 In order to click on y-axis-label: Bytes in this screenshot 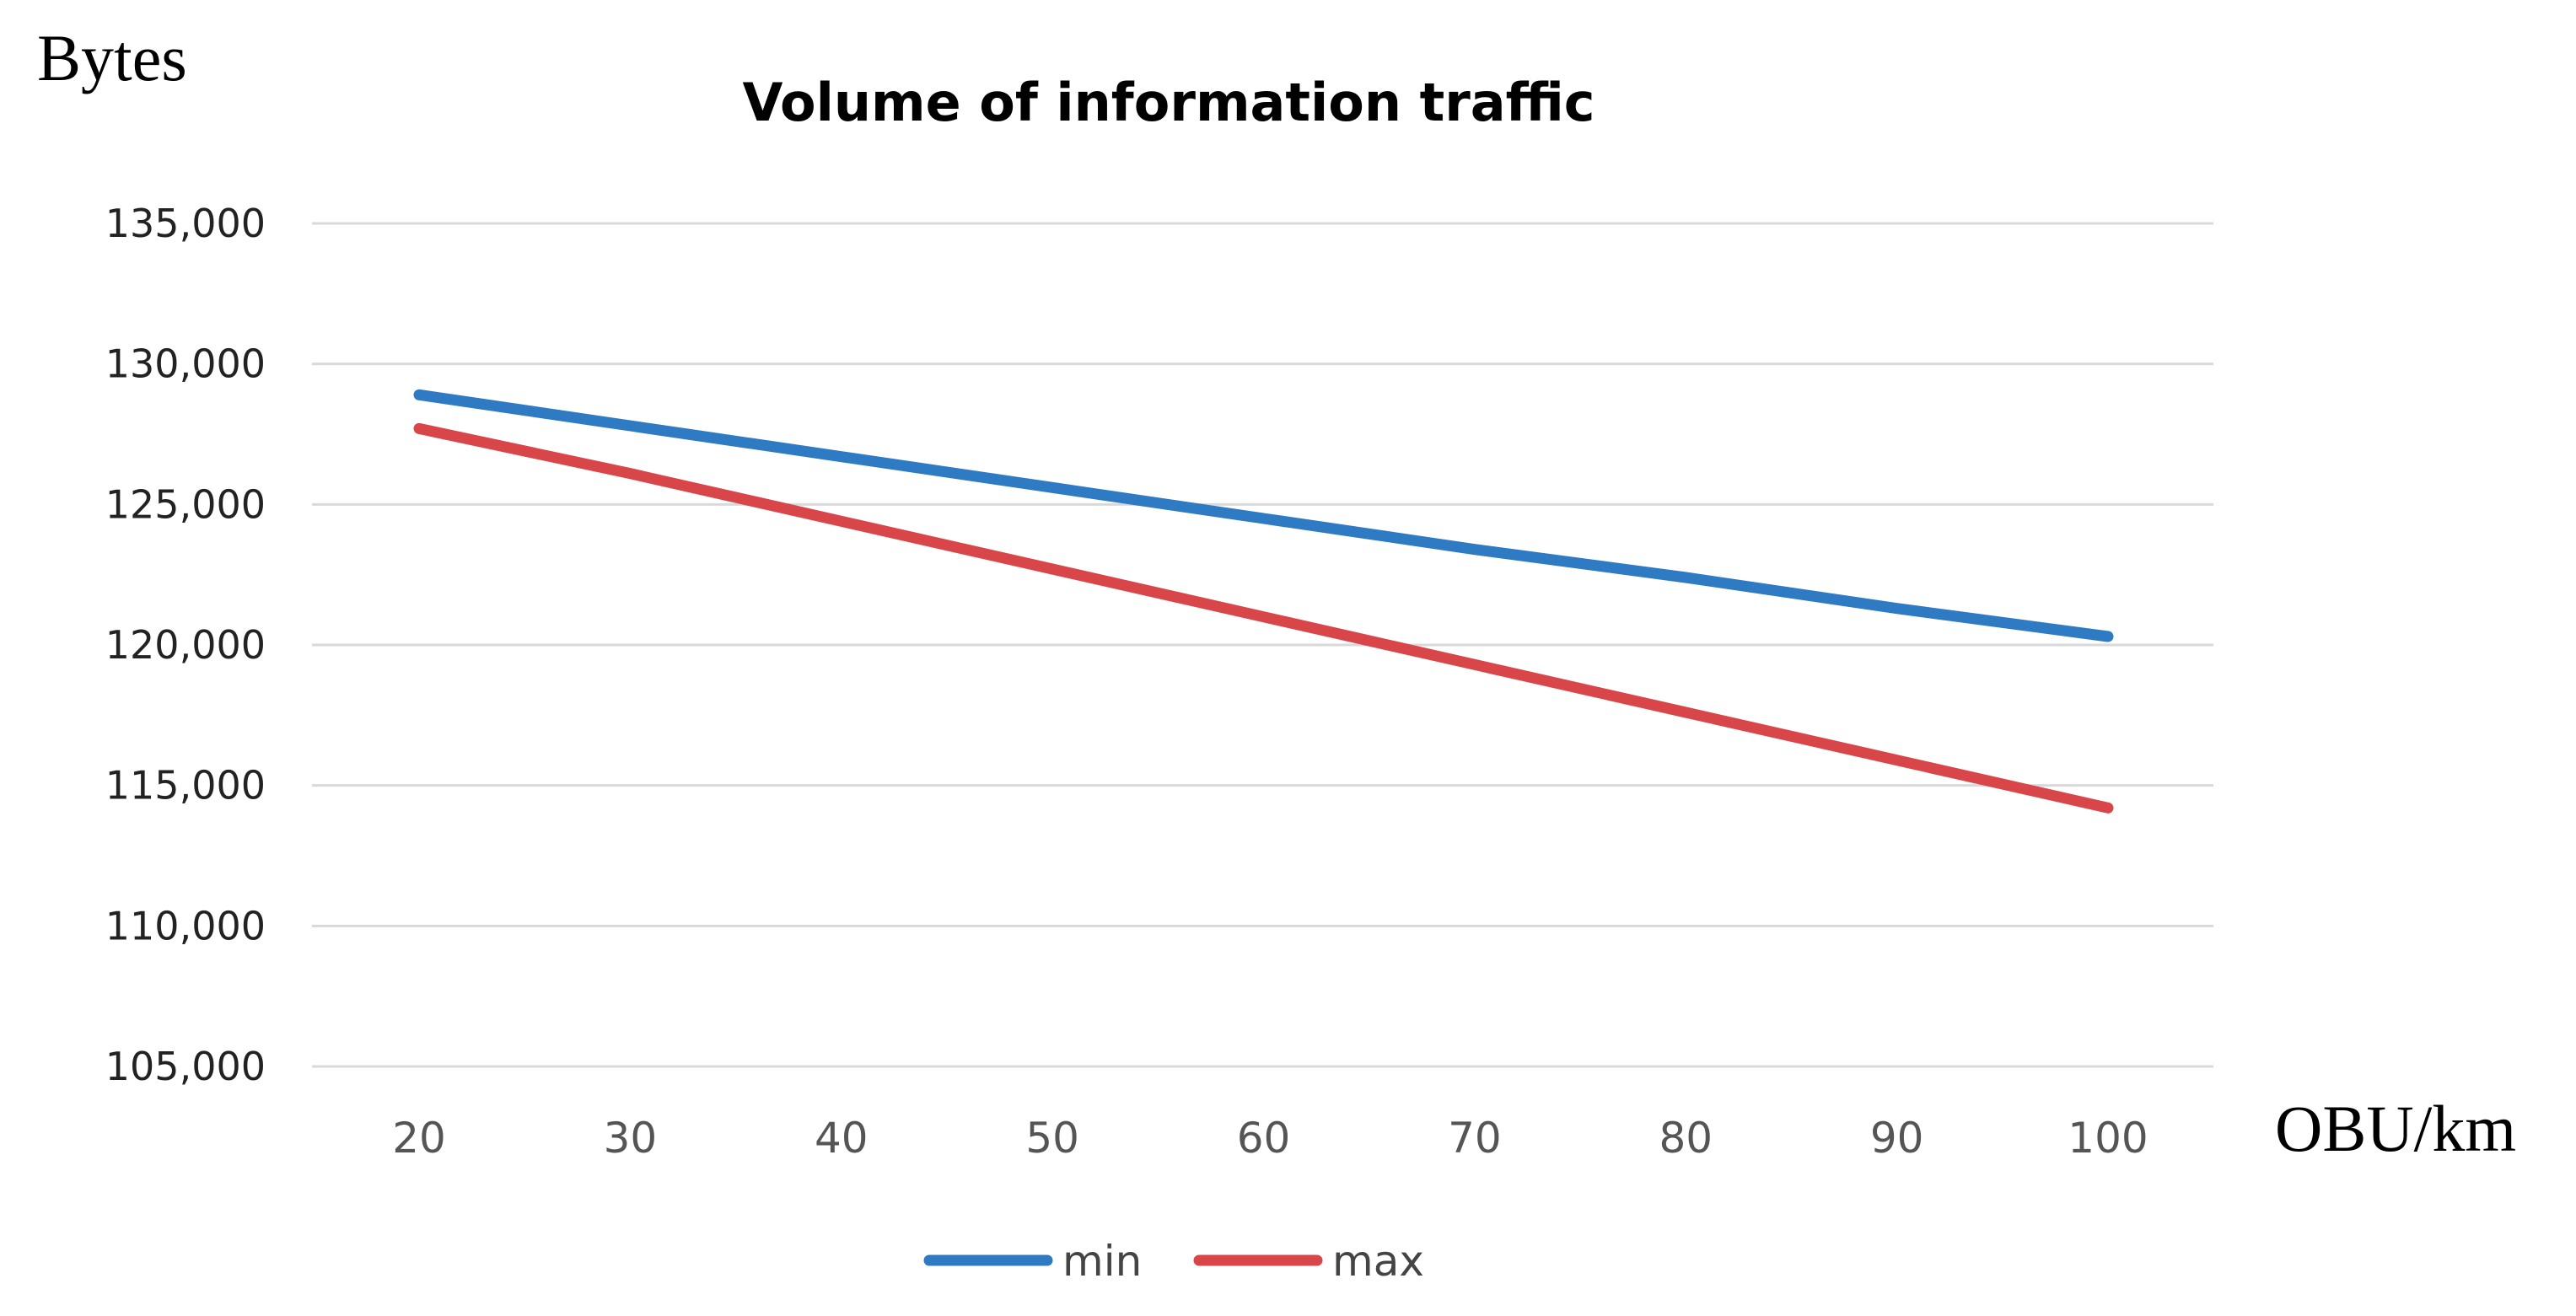, I will do `click(112, 57)`.